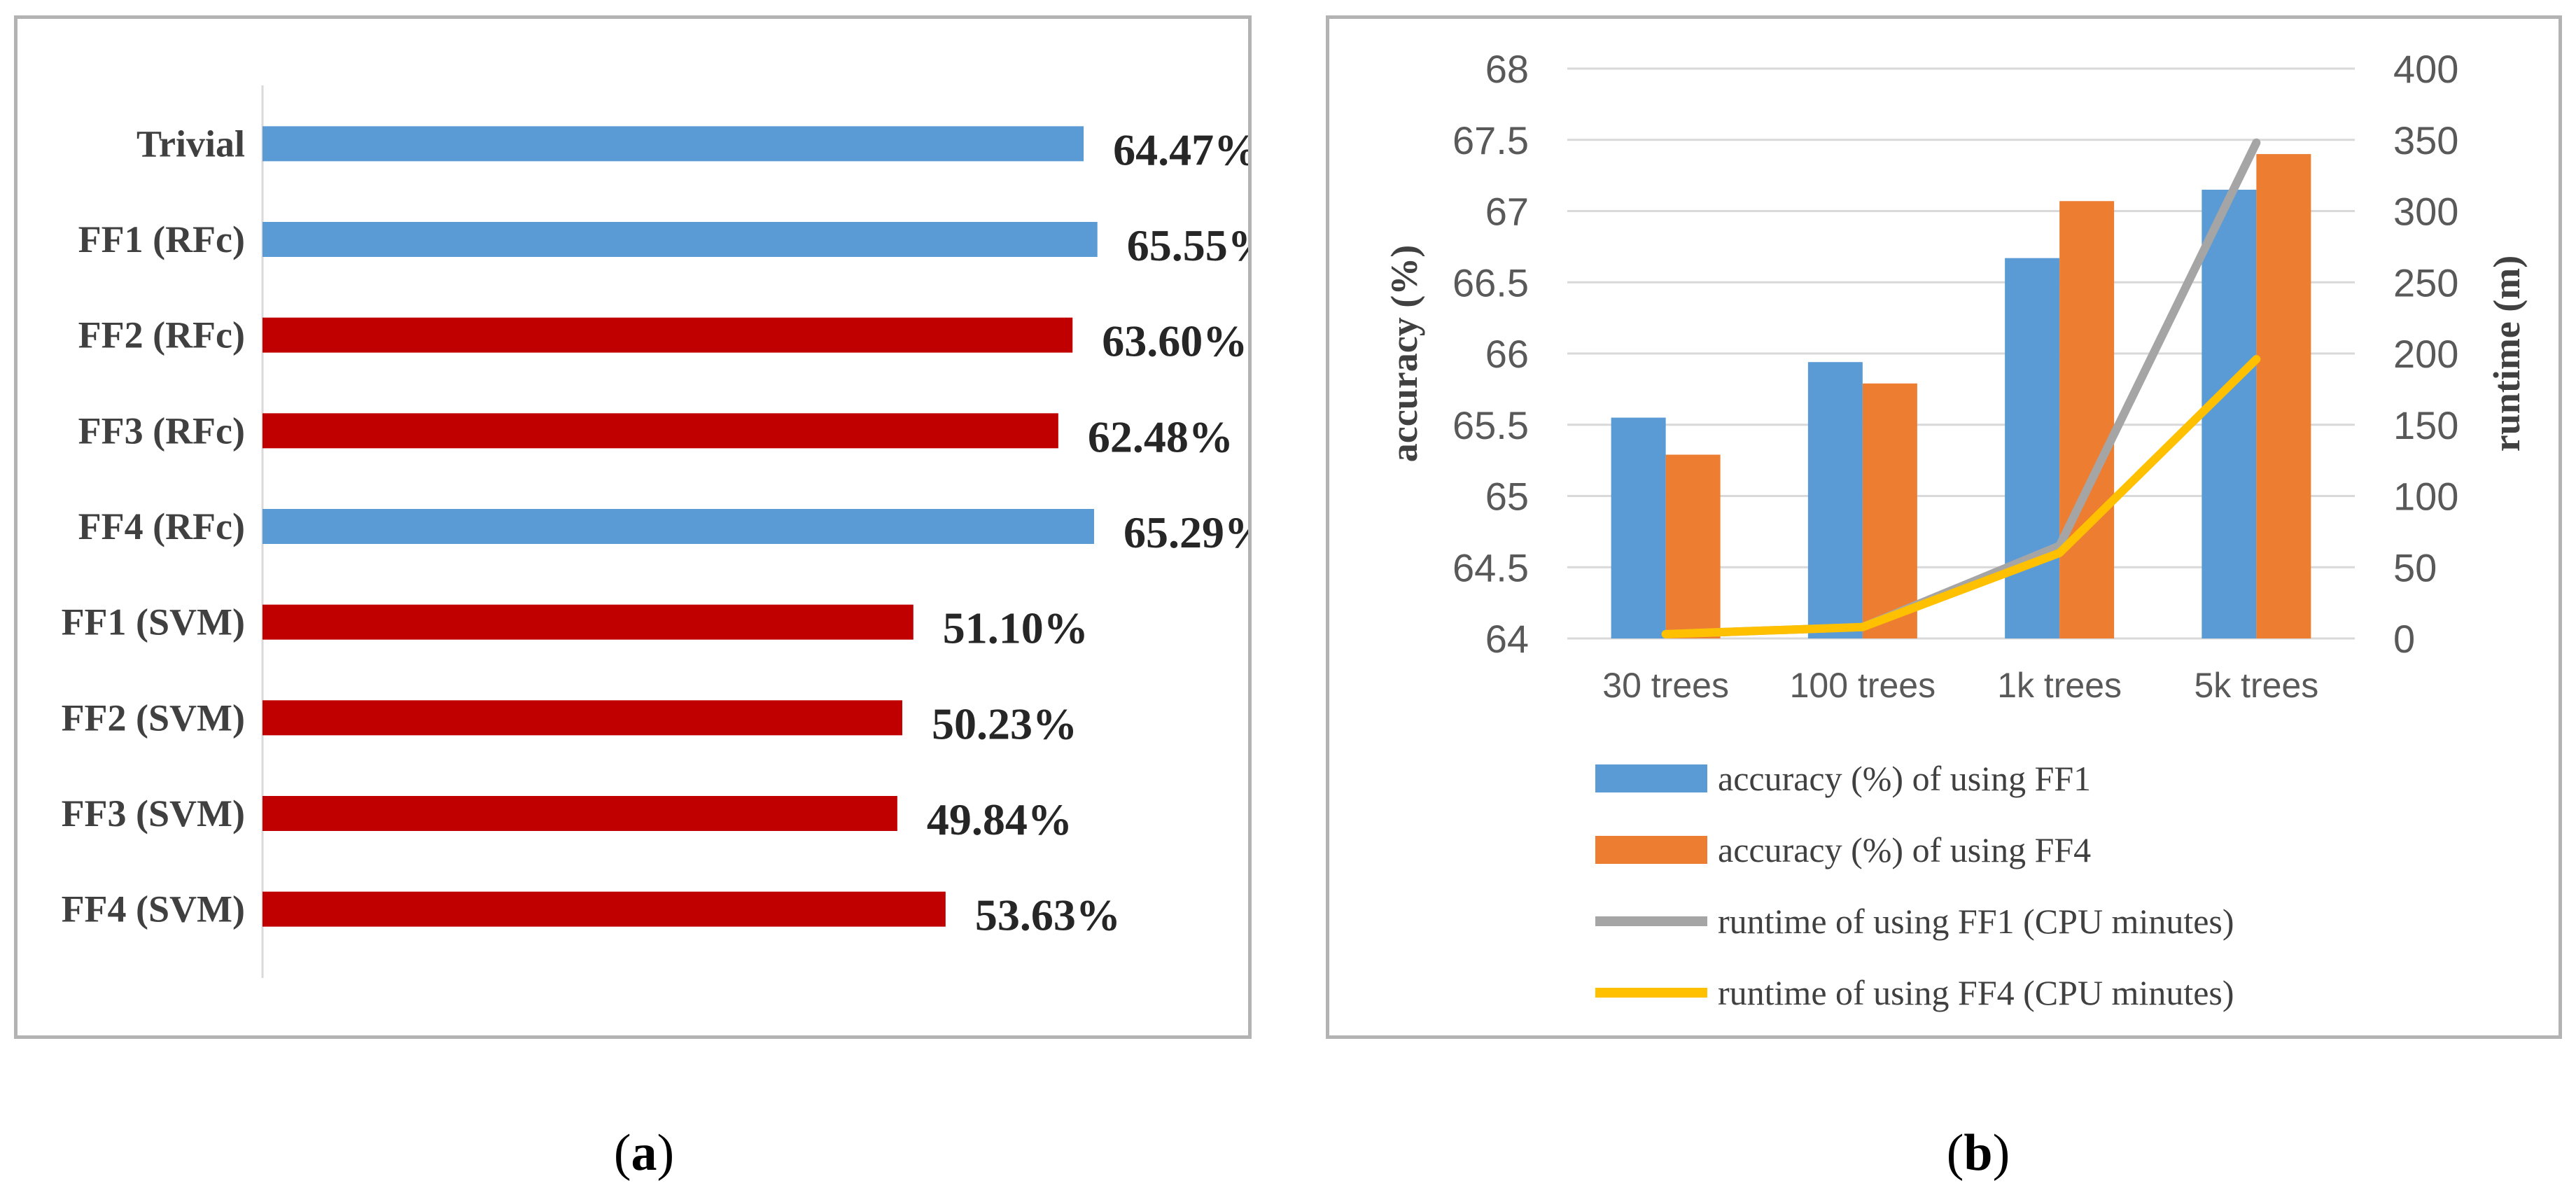 This screenshot has height=1202, width=2576. Describe the element at coordinates (2425, 69) in the screenshot. I see `b-y2tick-label: 400` at that location.